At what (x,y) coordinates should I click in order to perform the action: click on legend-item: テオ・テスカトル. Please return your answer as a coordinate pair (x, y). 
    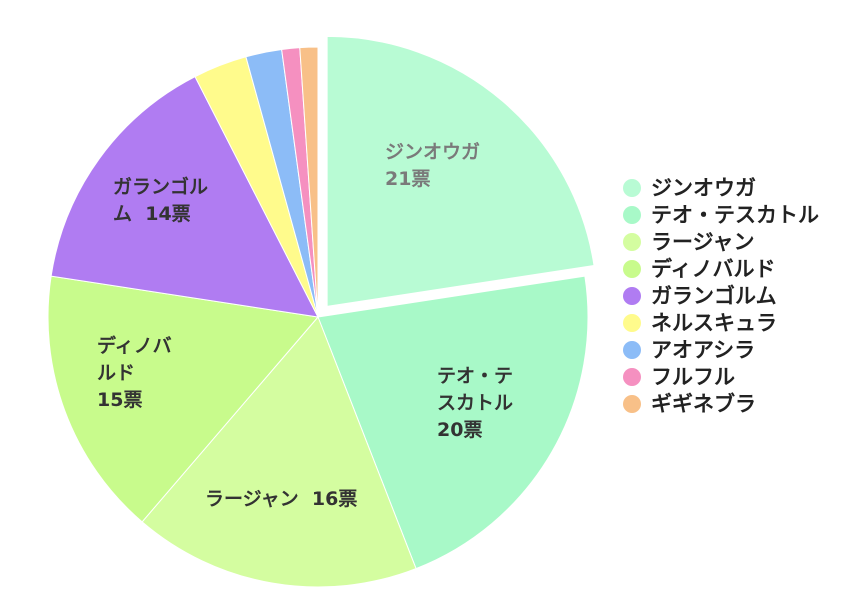
    Looking at the image, I should click on (740, 215).